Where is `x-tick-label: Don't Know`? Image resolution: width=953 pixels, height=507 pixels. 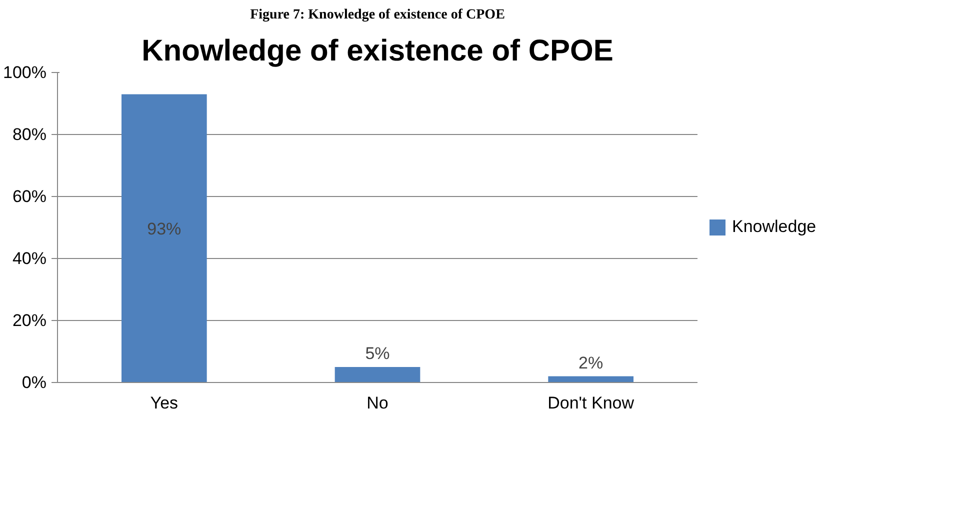
x-tick-label: Don't Know is located at coordinates (591, 403).